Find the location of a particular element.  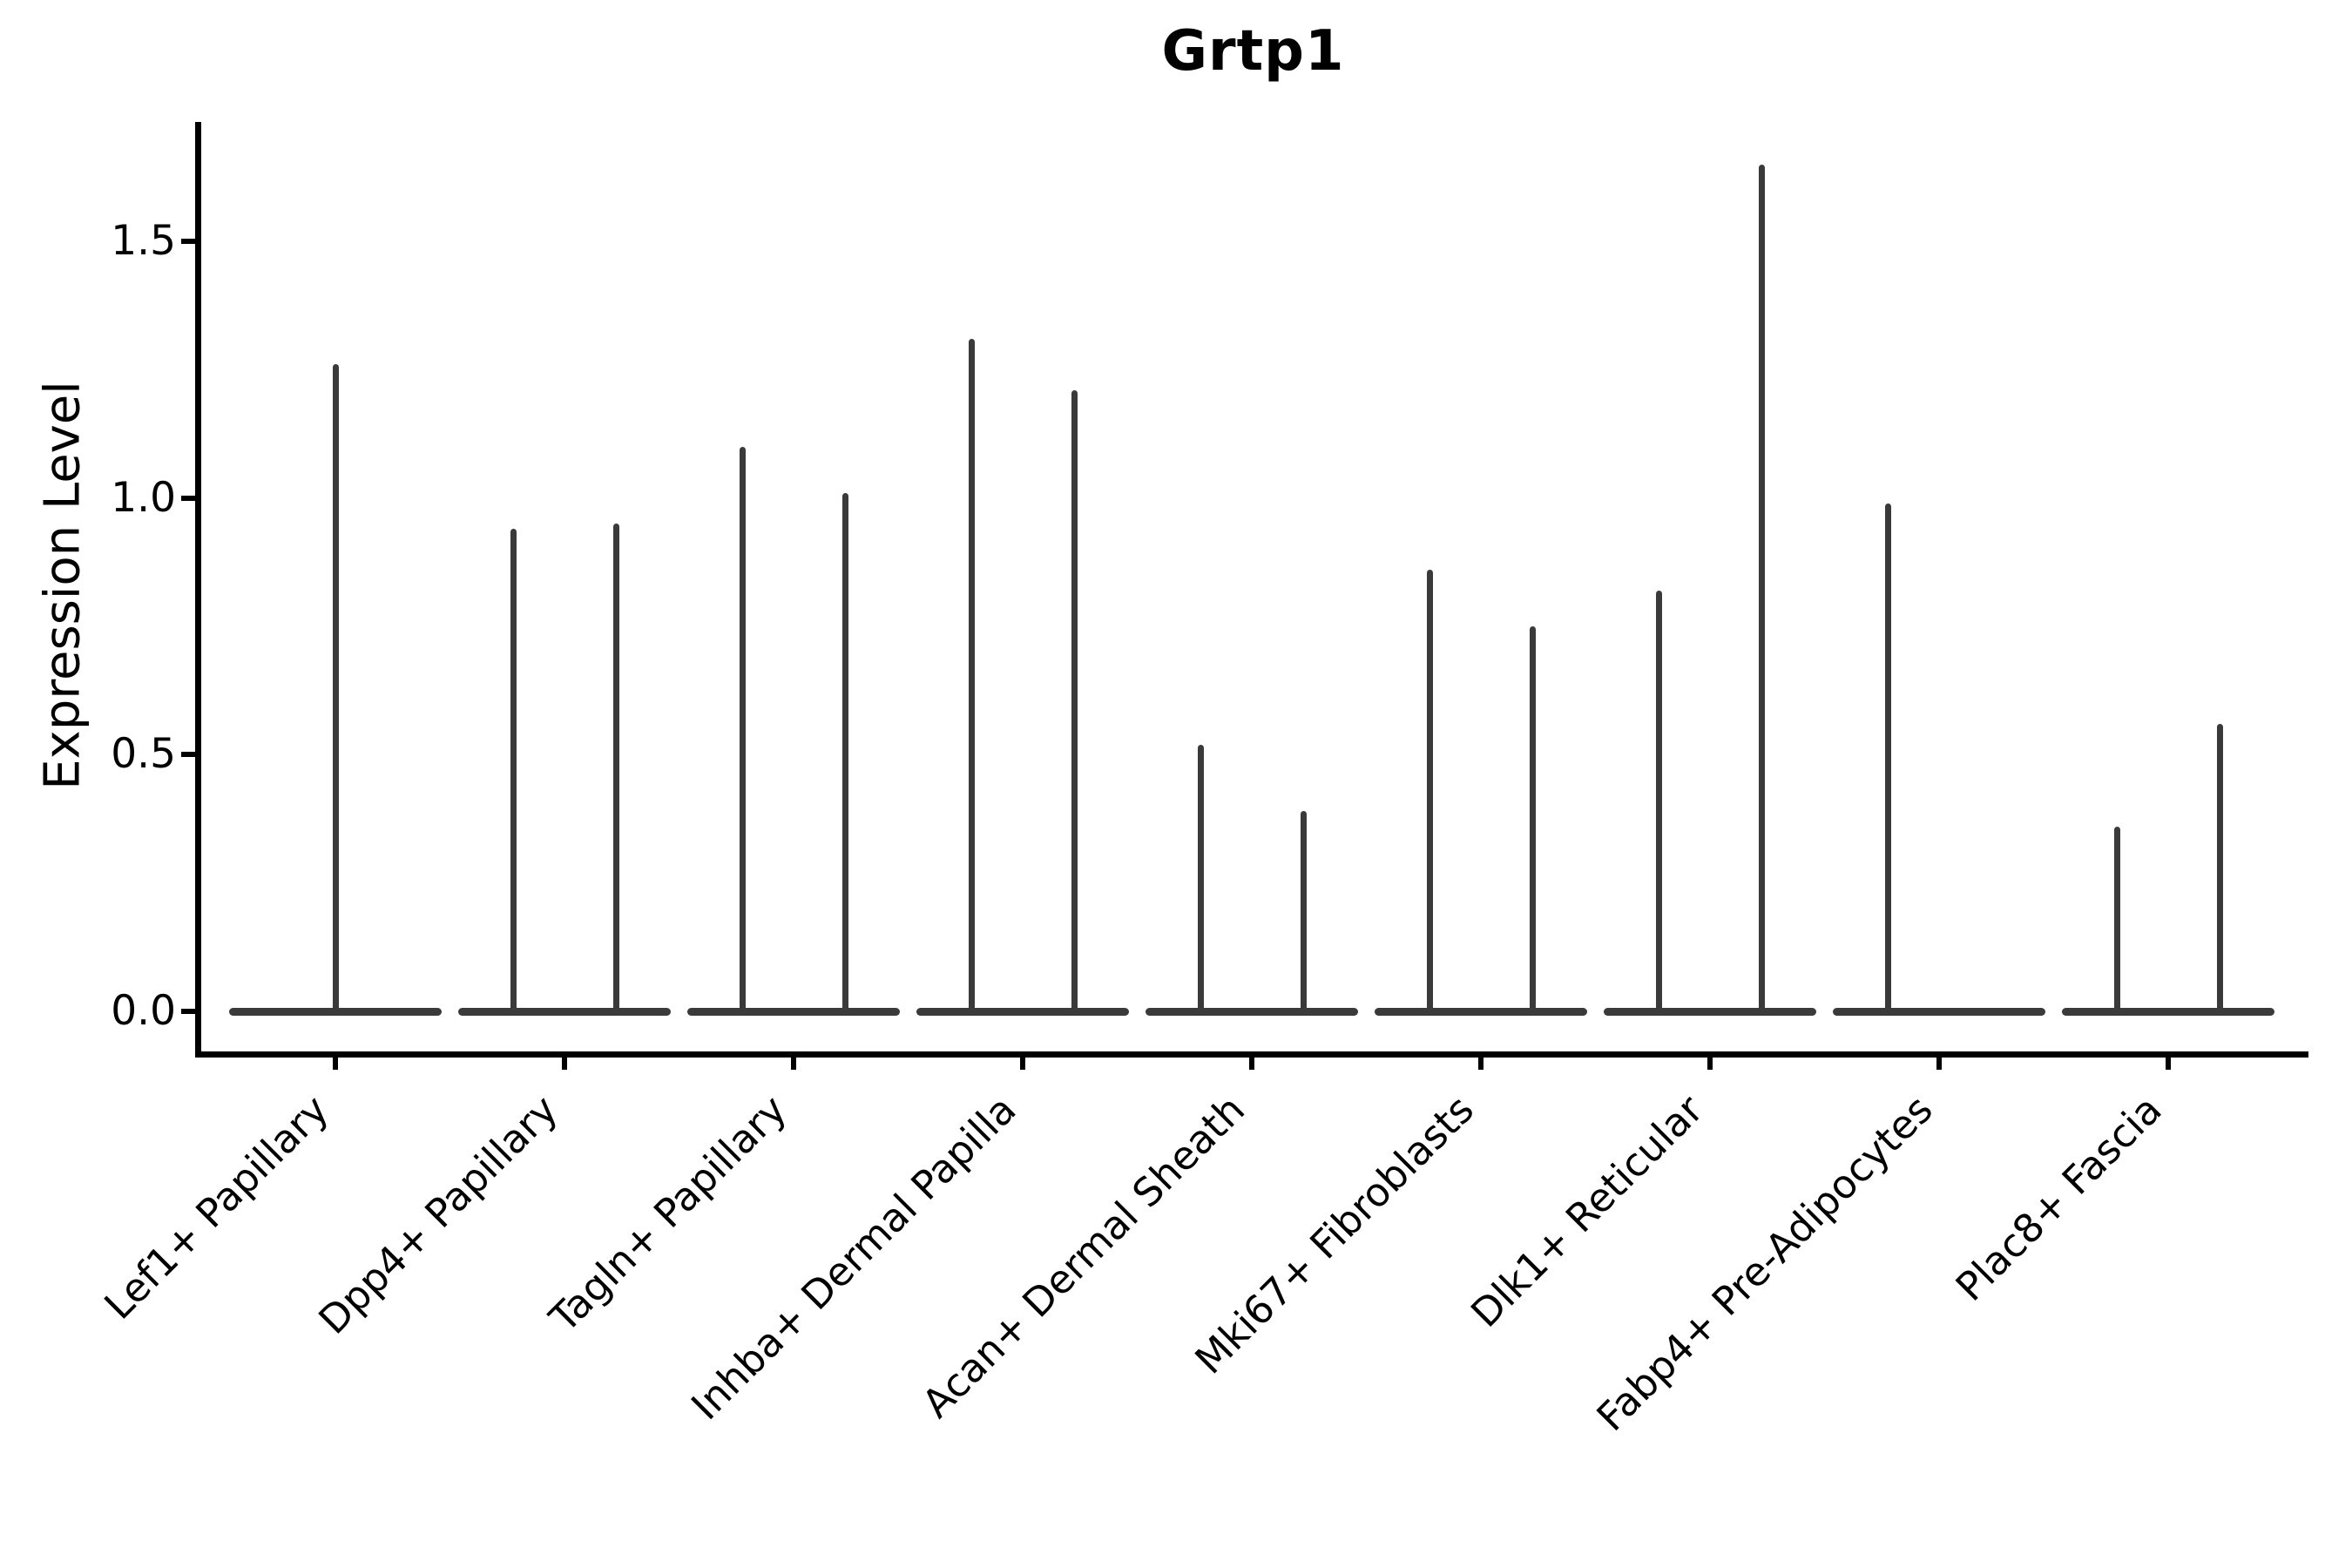

y-axis-spine is located at coordinates (198, 588).